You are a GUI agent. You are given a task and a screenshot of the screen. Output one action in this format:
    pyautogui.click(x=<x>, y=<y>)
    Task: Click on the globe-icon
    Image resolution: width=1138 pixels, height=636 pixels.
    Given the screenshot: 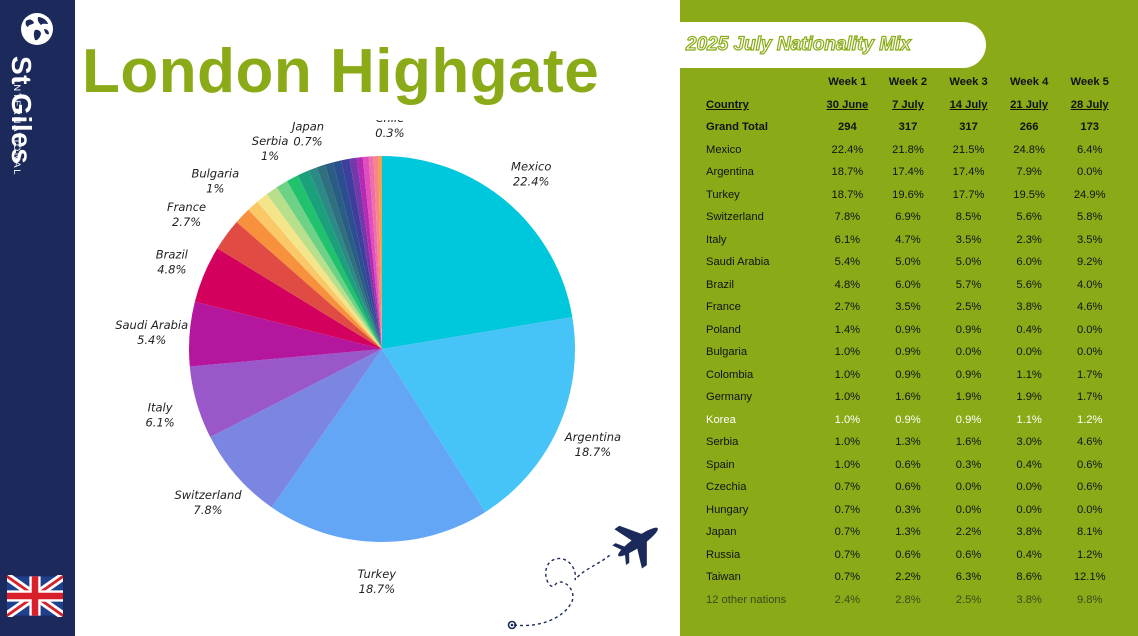 What is the action you would take?
    pyautogui.click(x=37, y=29)
    